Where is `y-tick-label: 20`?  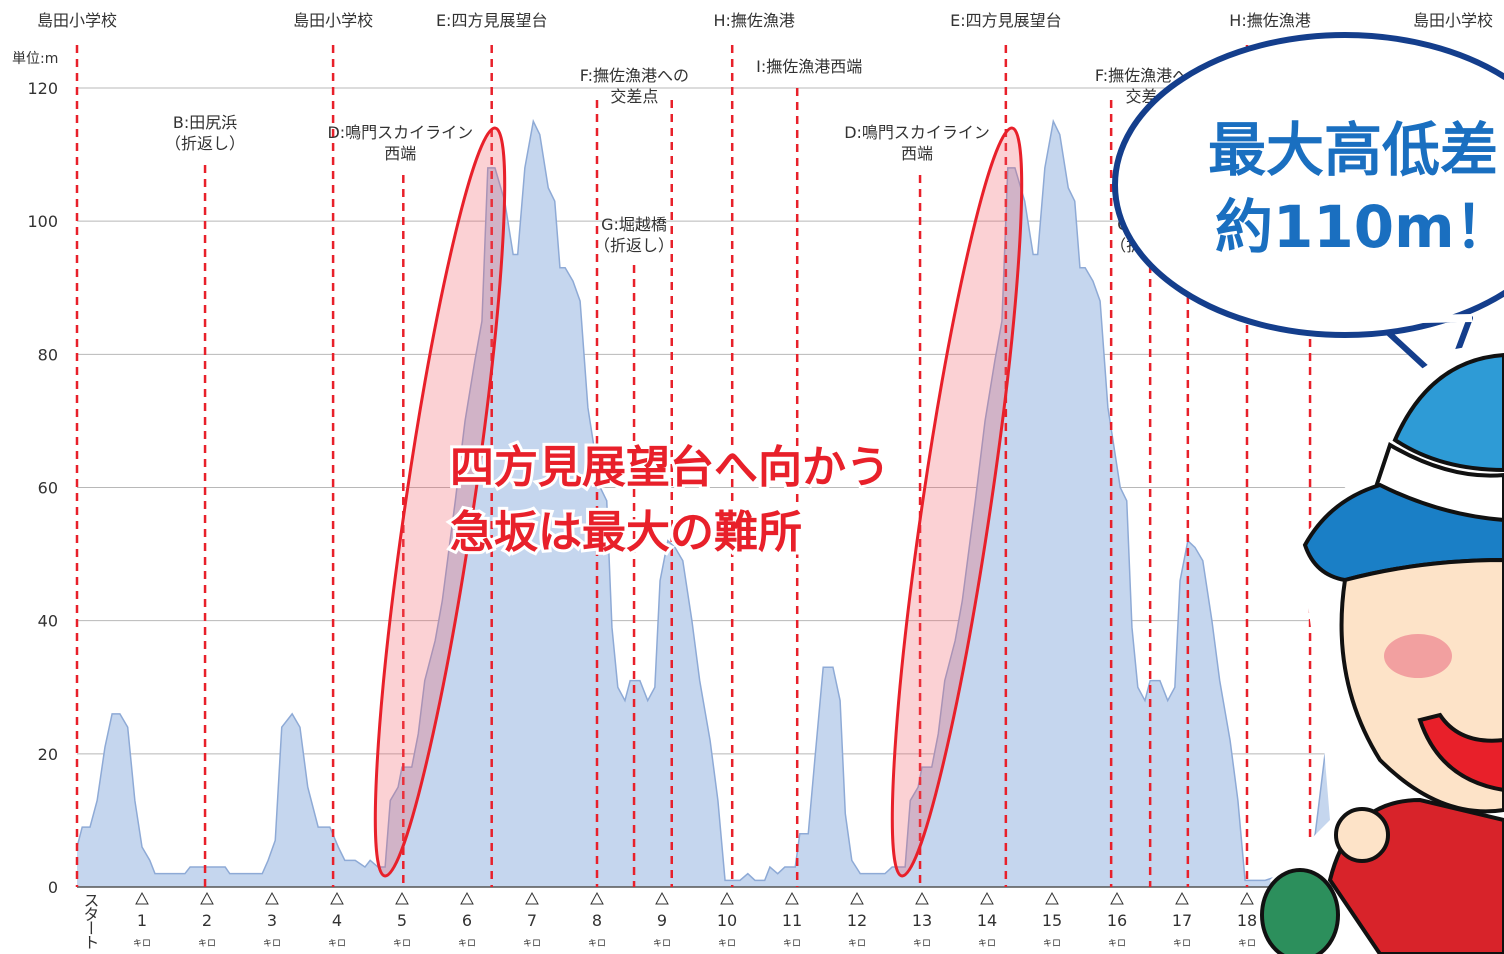
y-tick-label: 20 is located at coordinates (48, 754).